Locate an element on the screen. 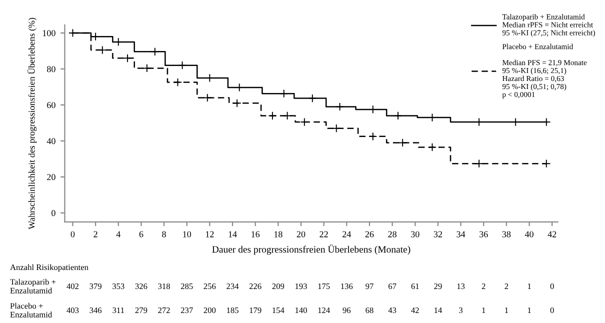 Image resolution: width=605 pixels, height=323 pixels. text: Talazoparib + Enzalutamid is located at coordinates (33, 286).